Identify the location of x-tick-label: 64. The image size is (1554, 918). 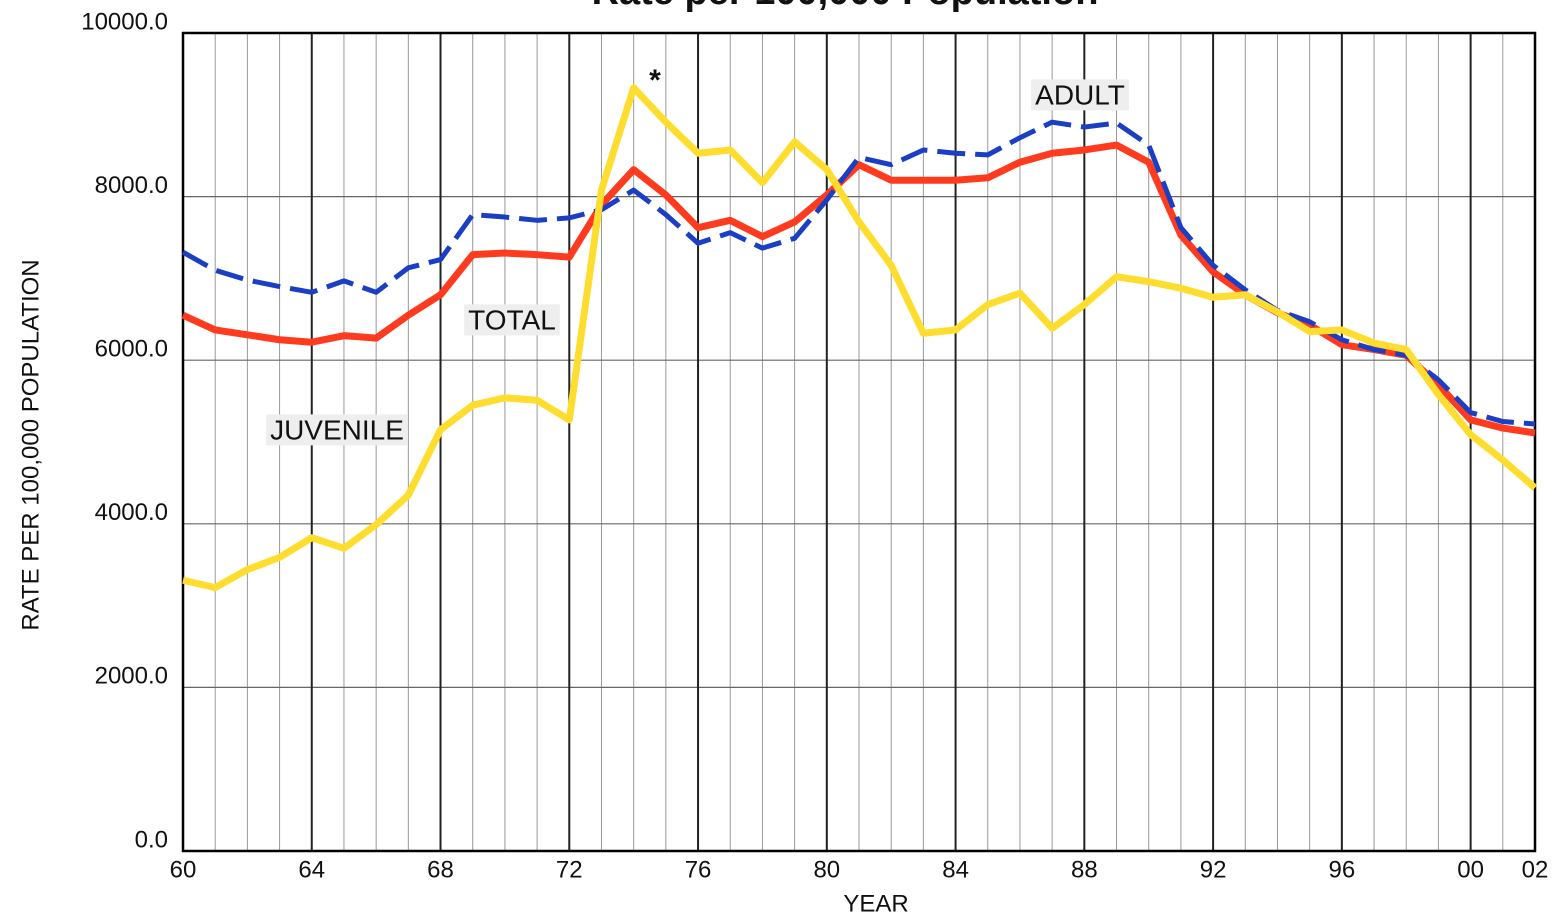
(311, 869).